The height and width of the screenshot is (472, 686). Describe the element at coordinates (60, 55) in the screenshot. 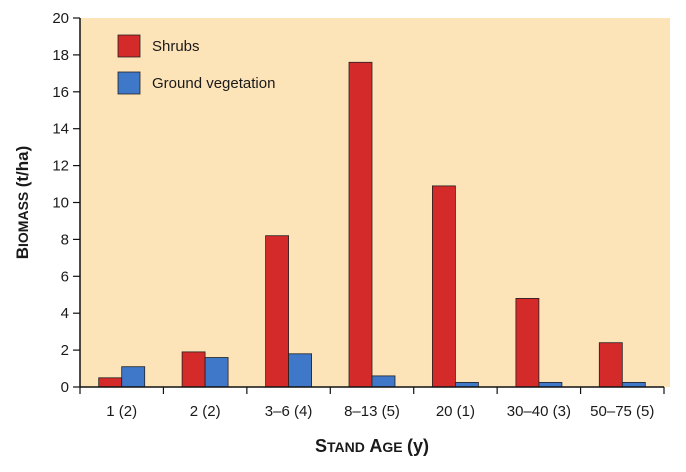

I see `y-tick-label: 18` at that location.